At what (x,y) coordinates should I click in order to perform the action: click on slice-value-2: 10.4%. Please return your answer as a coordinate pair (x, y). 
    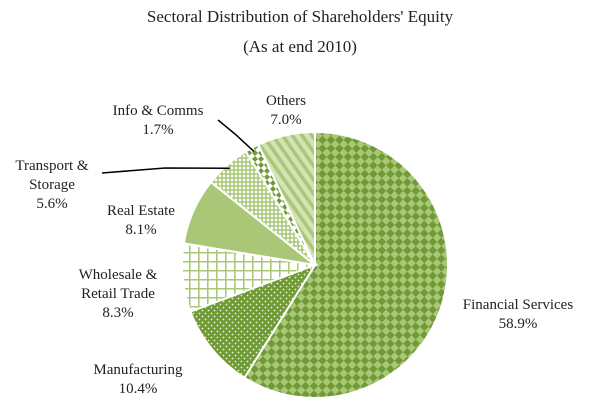
    Looking at the image, I should click on (138, 389).